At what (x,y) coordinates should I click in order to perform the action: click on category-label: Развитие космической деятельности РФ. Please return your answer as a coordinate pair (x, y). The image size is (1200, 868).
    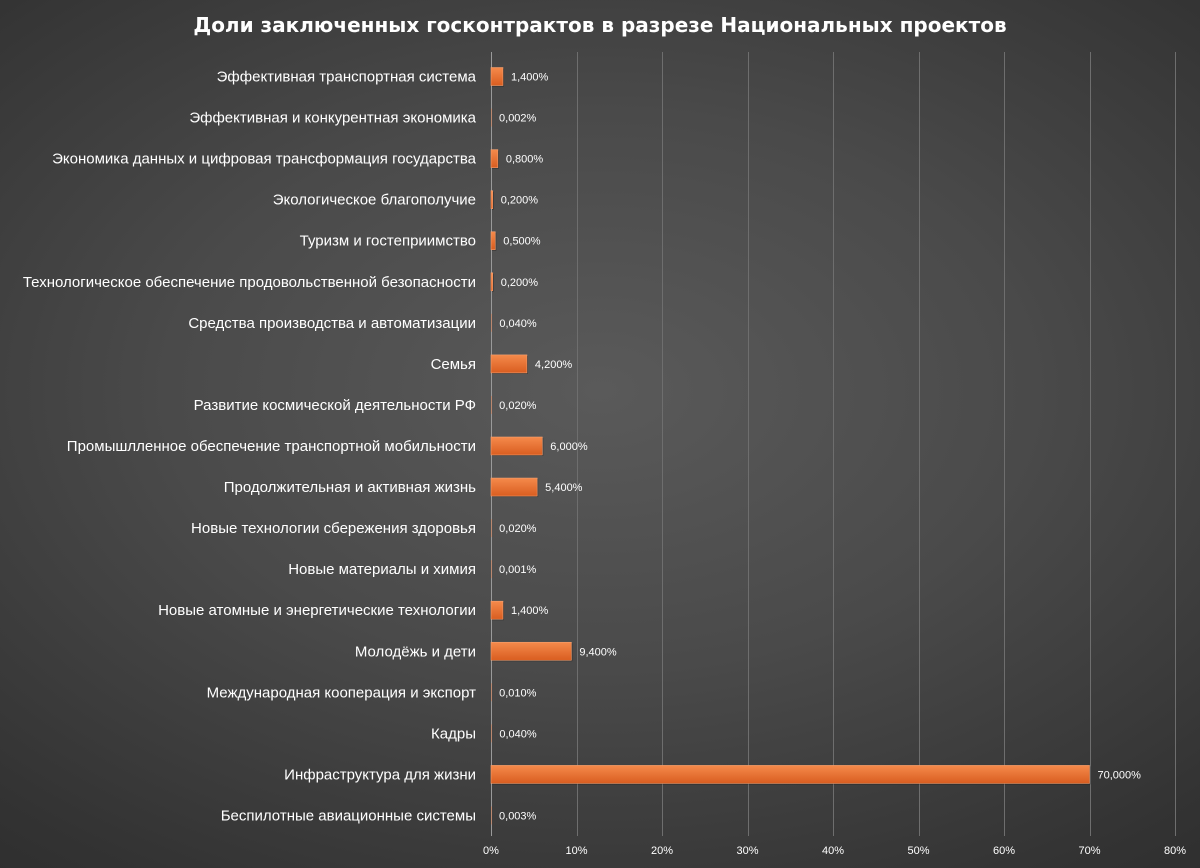
    Looking at the image, I should click on (335, 405).